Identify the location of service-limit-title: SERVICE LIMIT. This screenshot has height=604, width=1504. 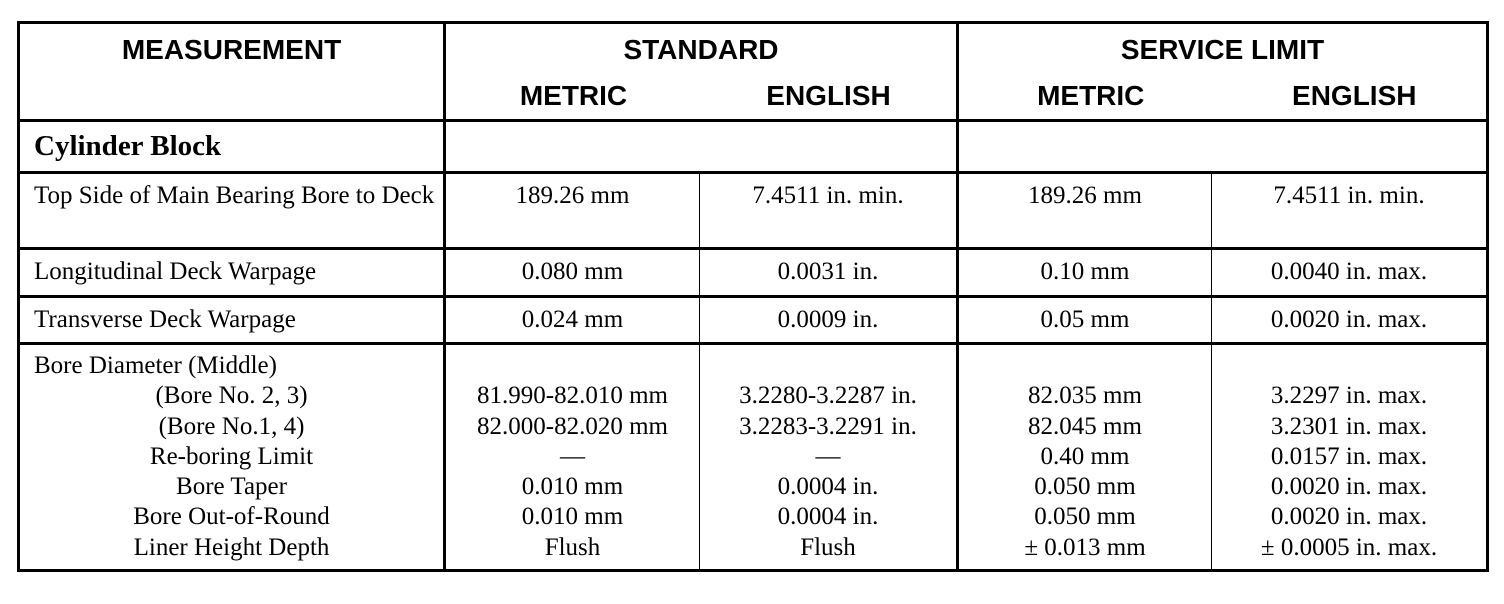
(1222, 49).